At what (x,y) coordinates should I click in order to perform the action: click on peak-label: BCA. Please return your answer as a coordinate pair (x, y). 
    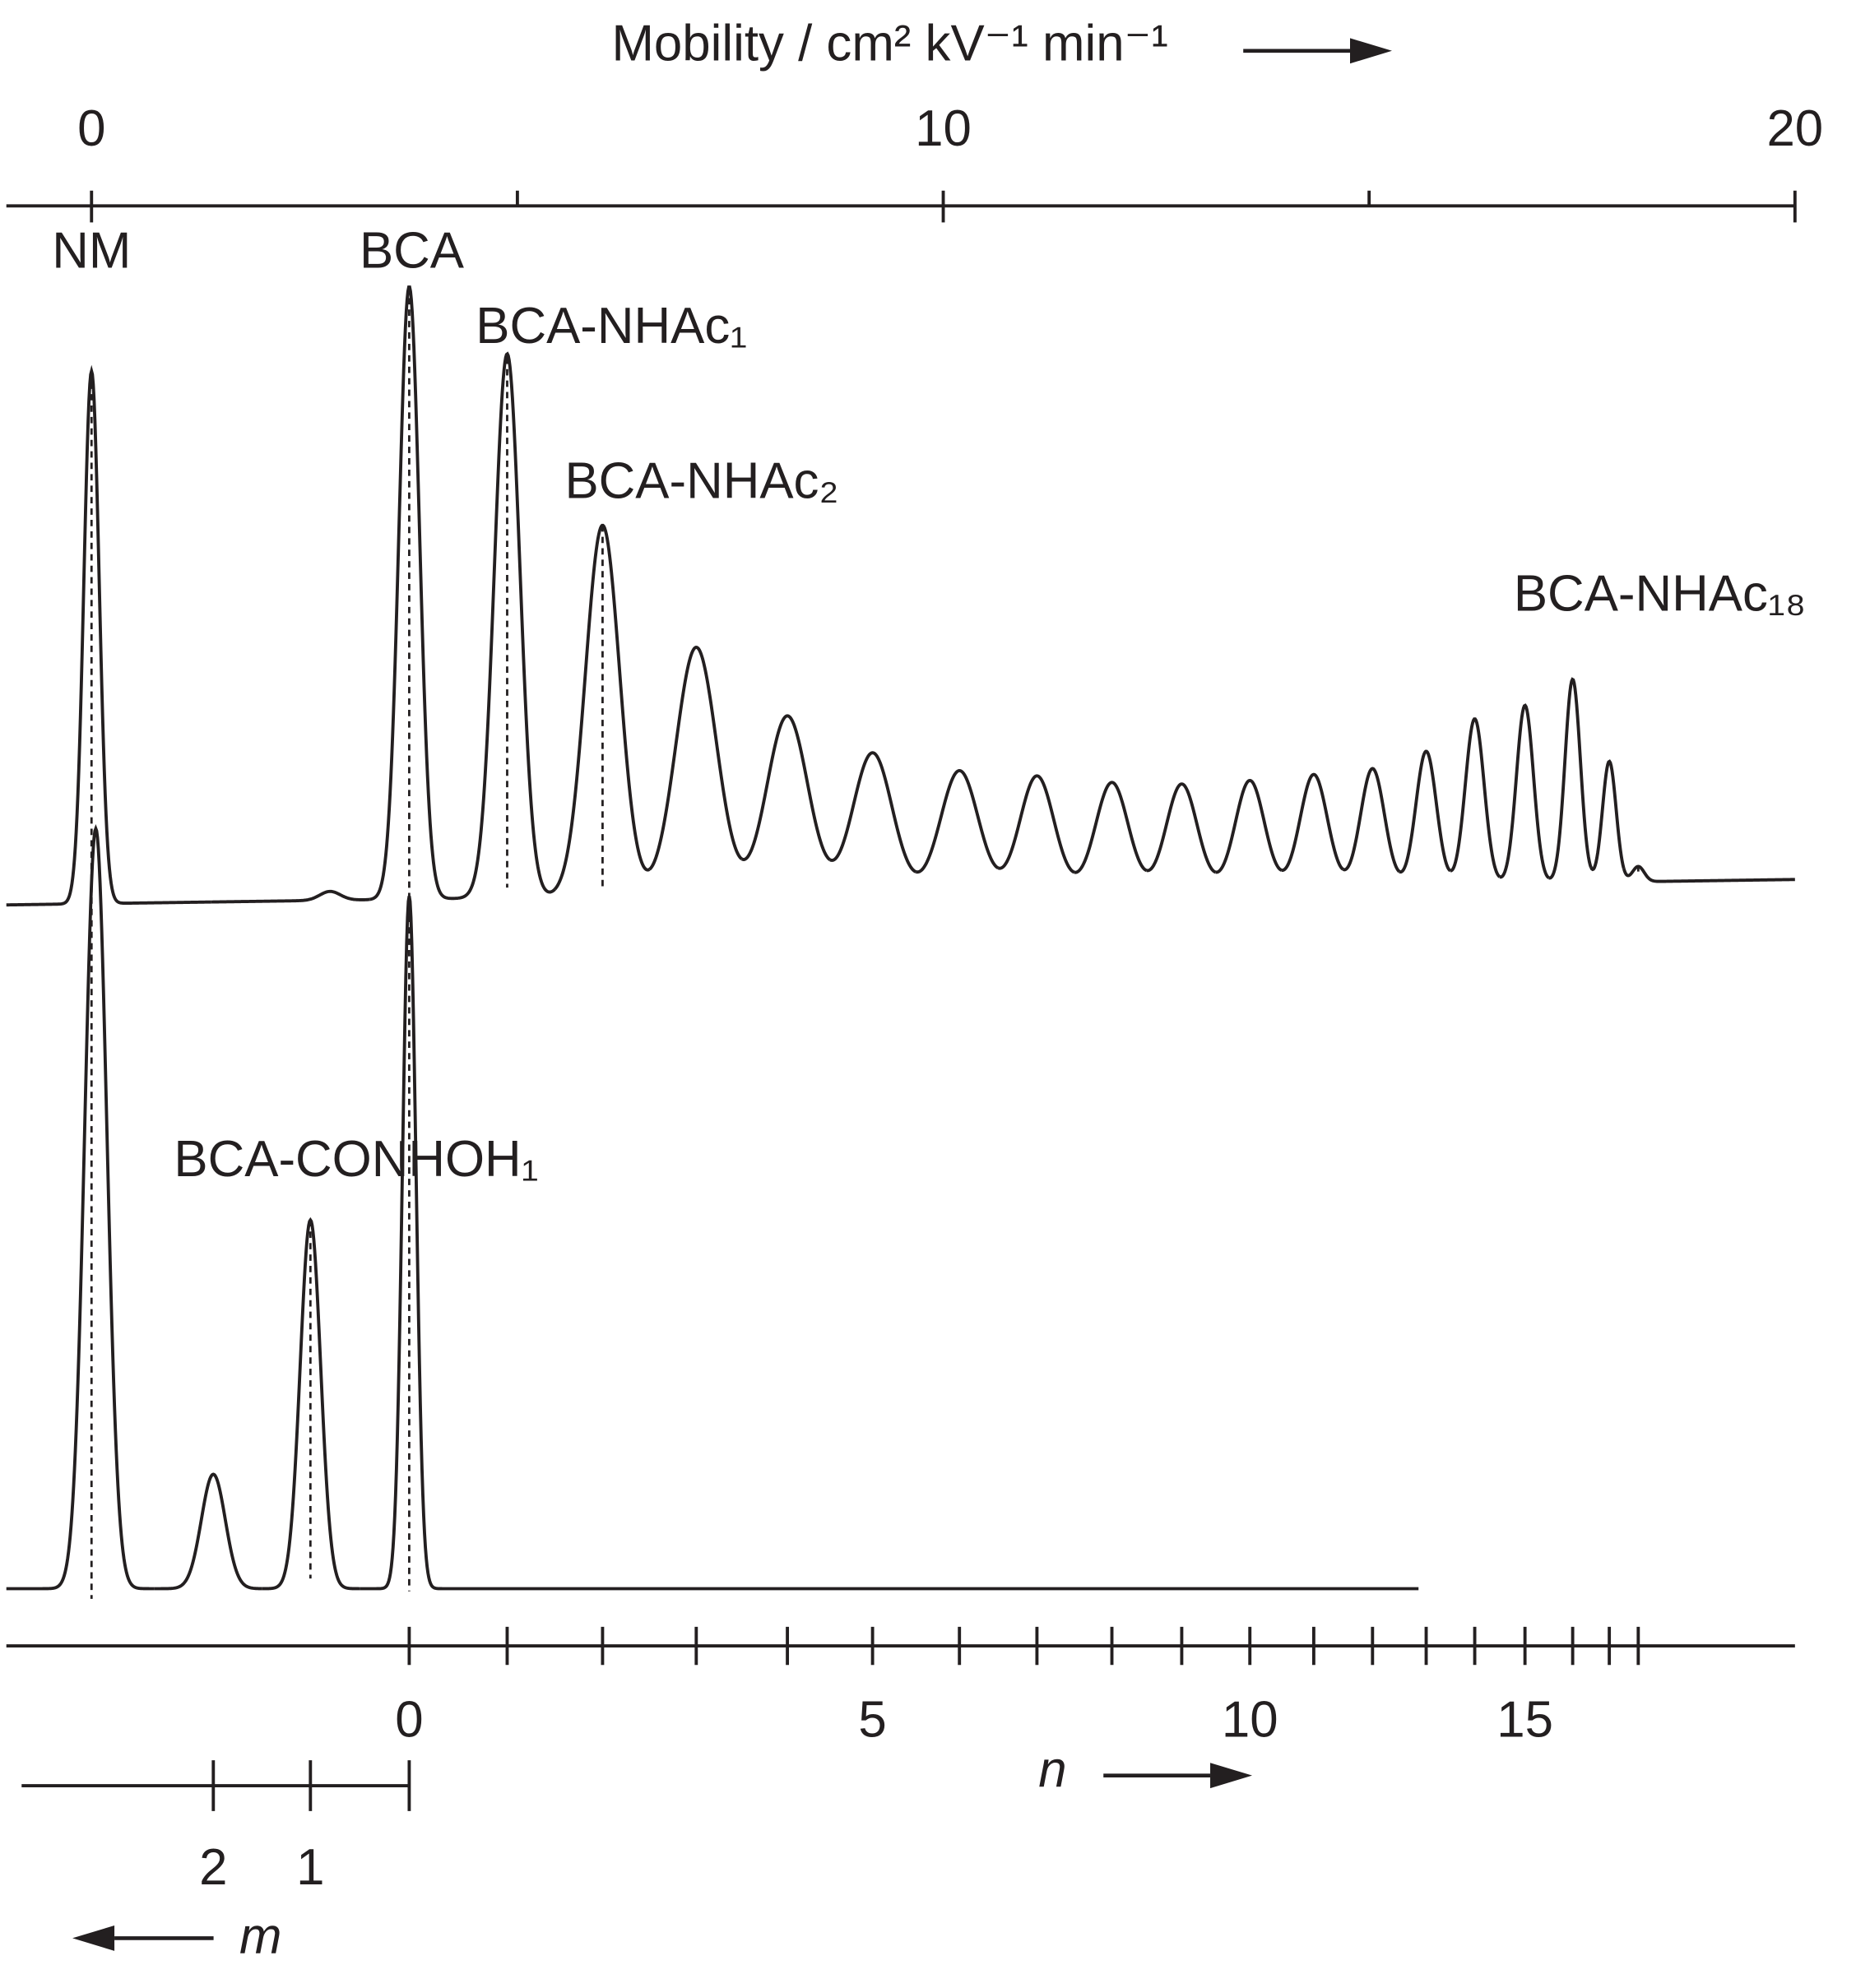
    Looking at the image, I should click on (412, 251).